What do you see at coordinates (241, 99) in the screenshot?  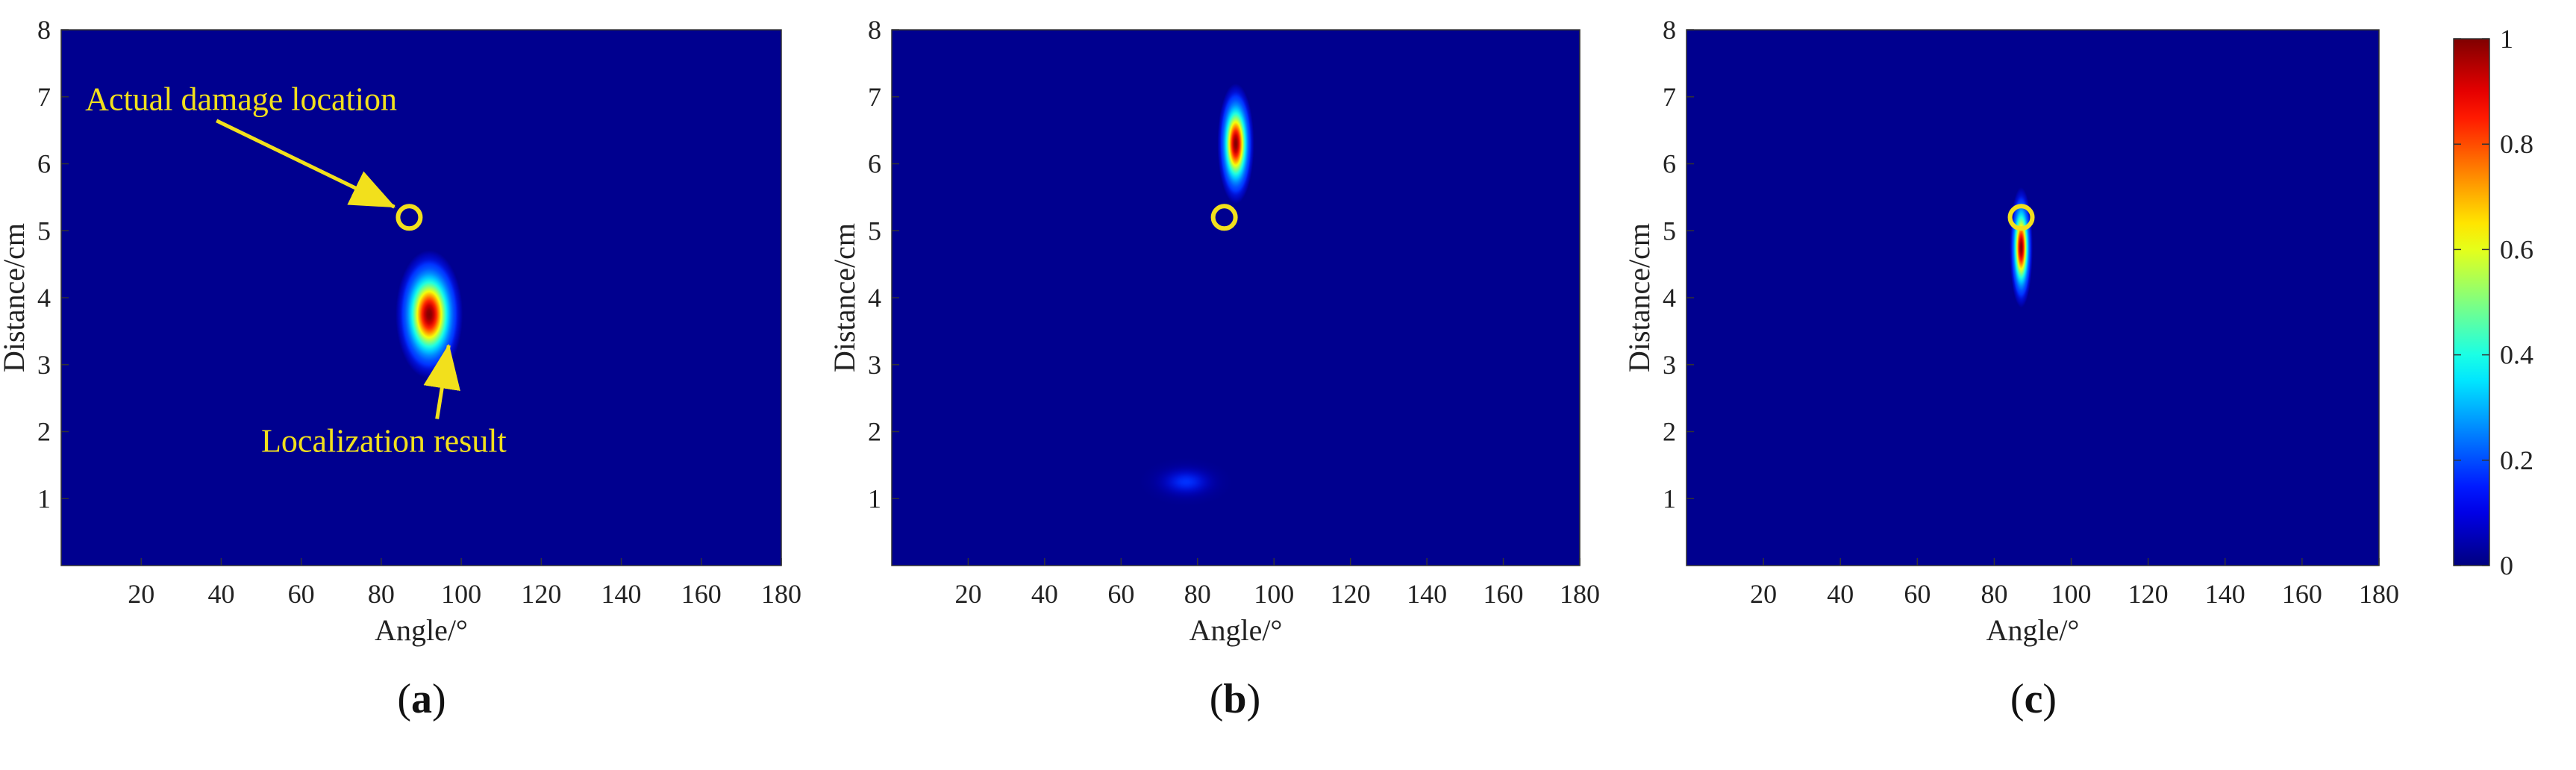 I see `annotation-text: Actual damage location` at bounding box center [241, 99].